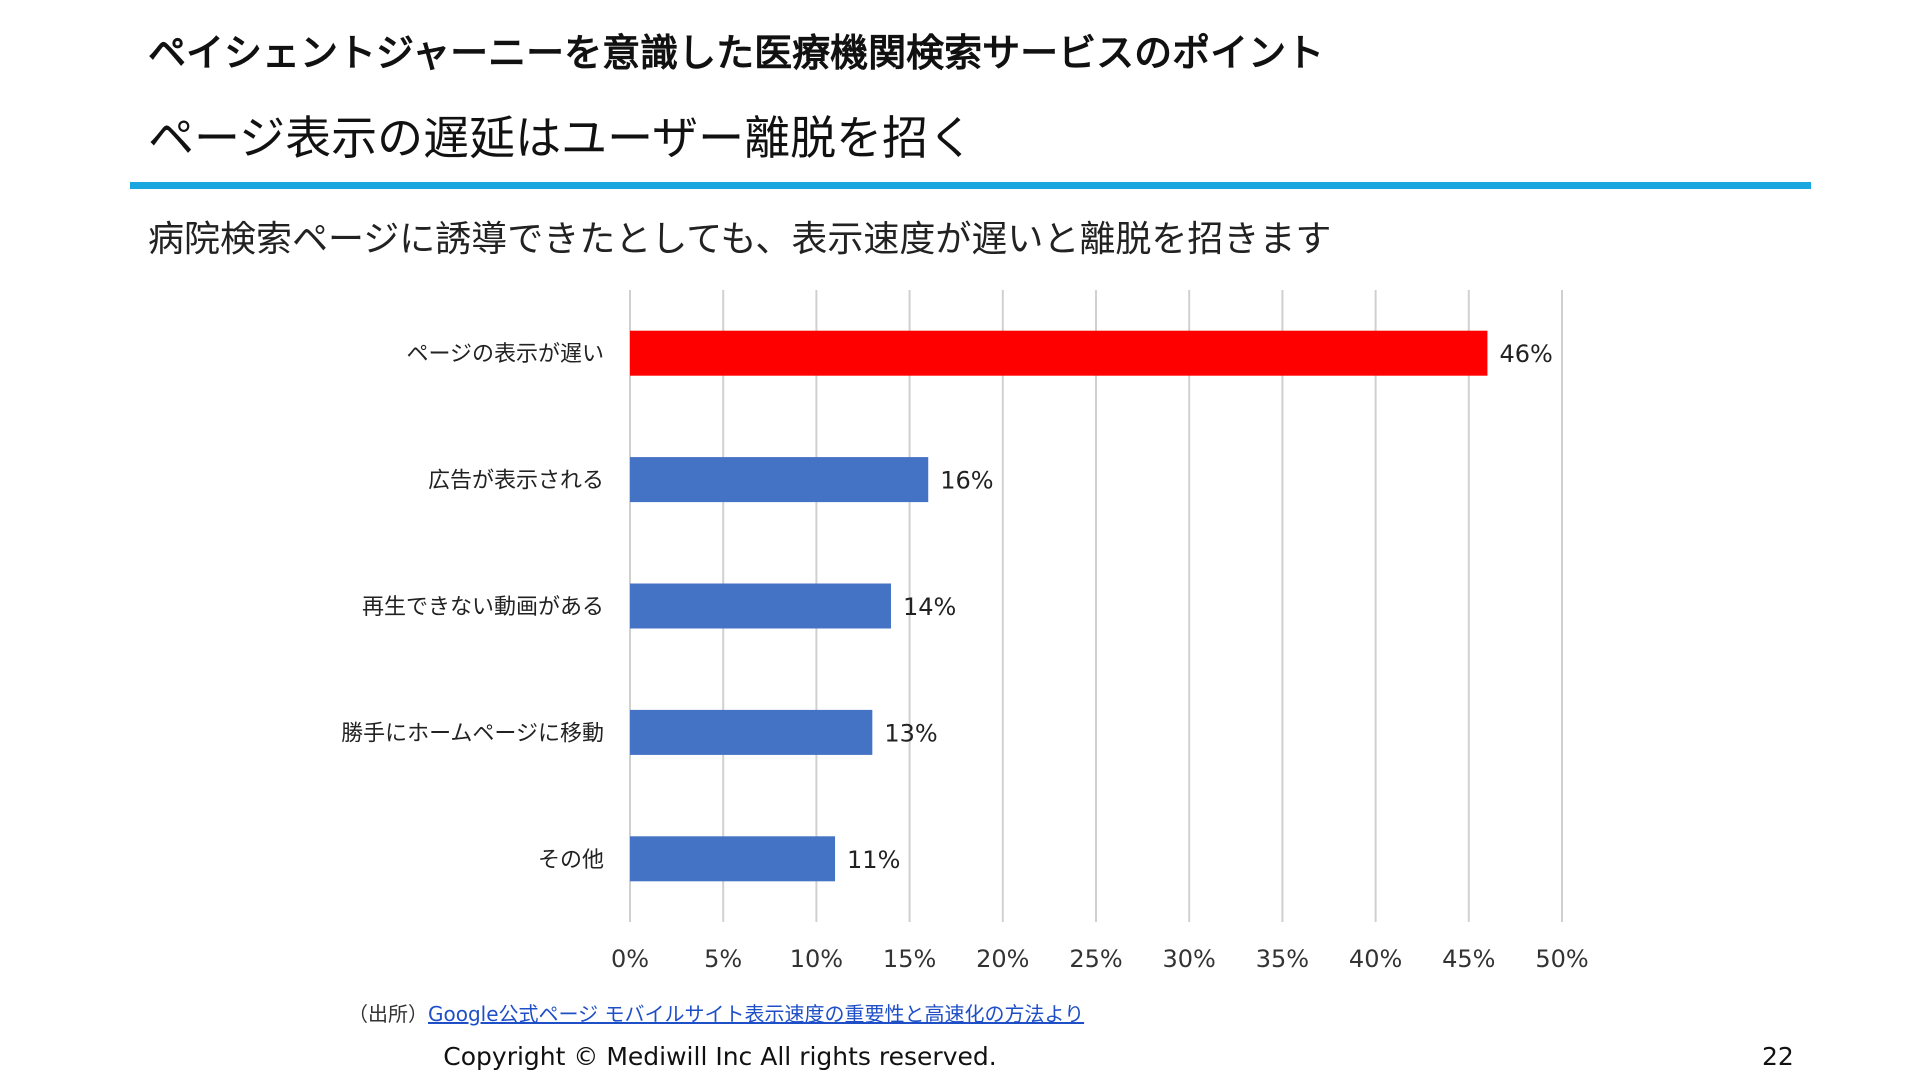 This screenshot has height=1080, width=1920. I want to click on x-tick-label: 50%, so click(1561, 959).